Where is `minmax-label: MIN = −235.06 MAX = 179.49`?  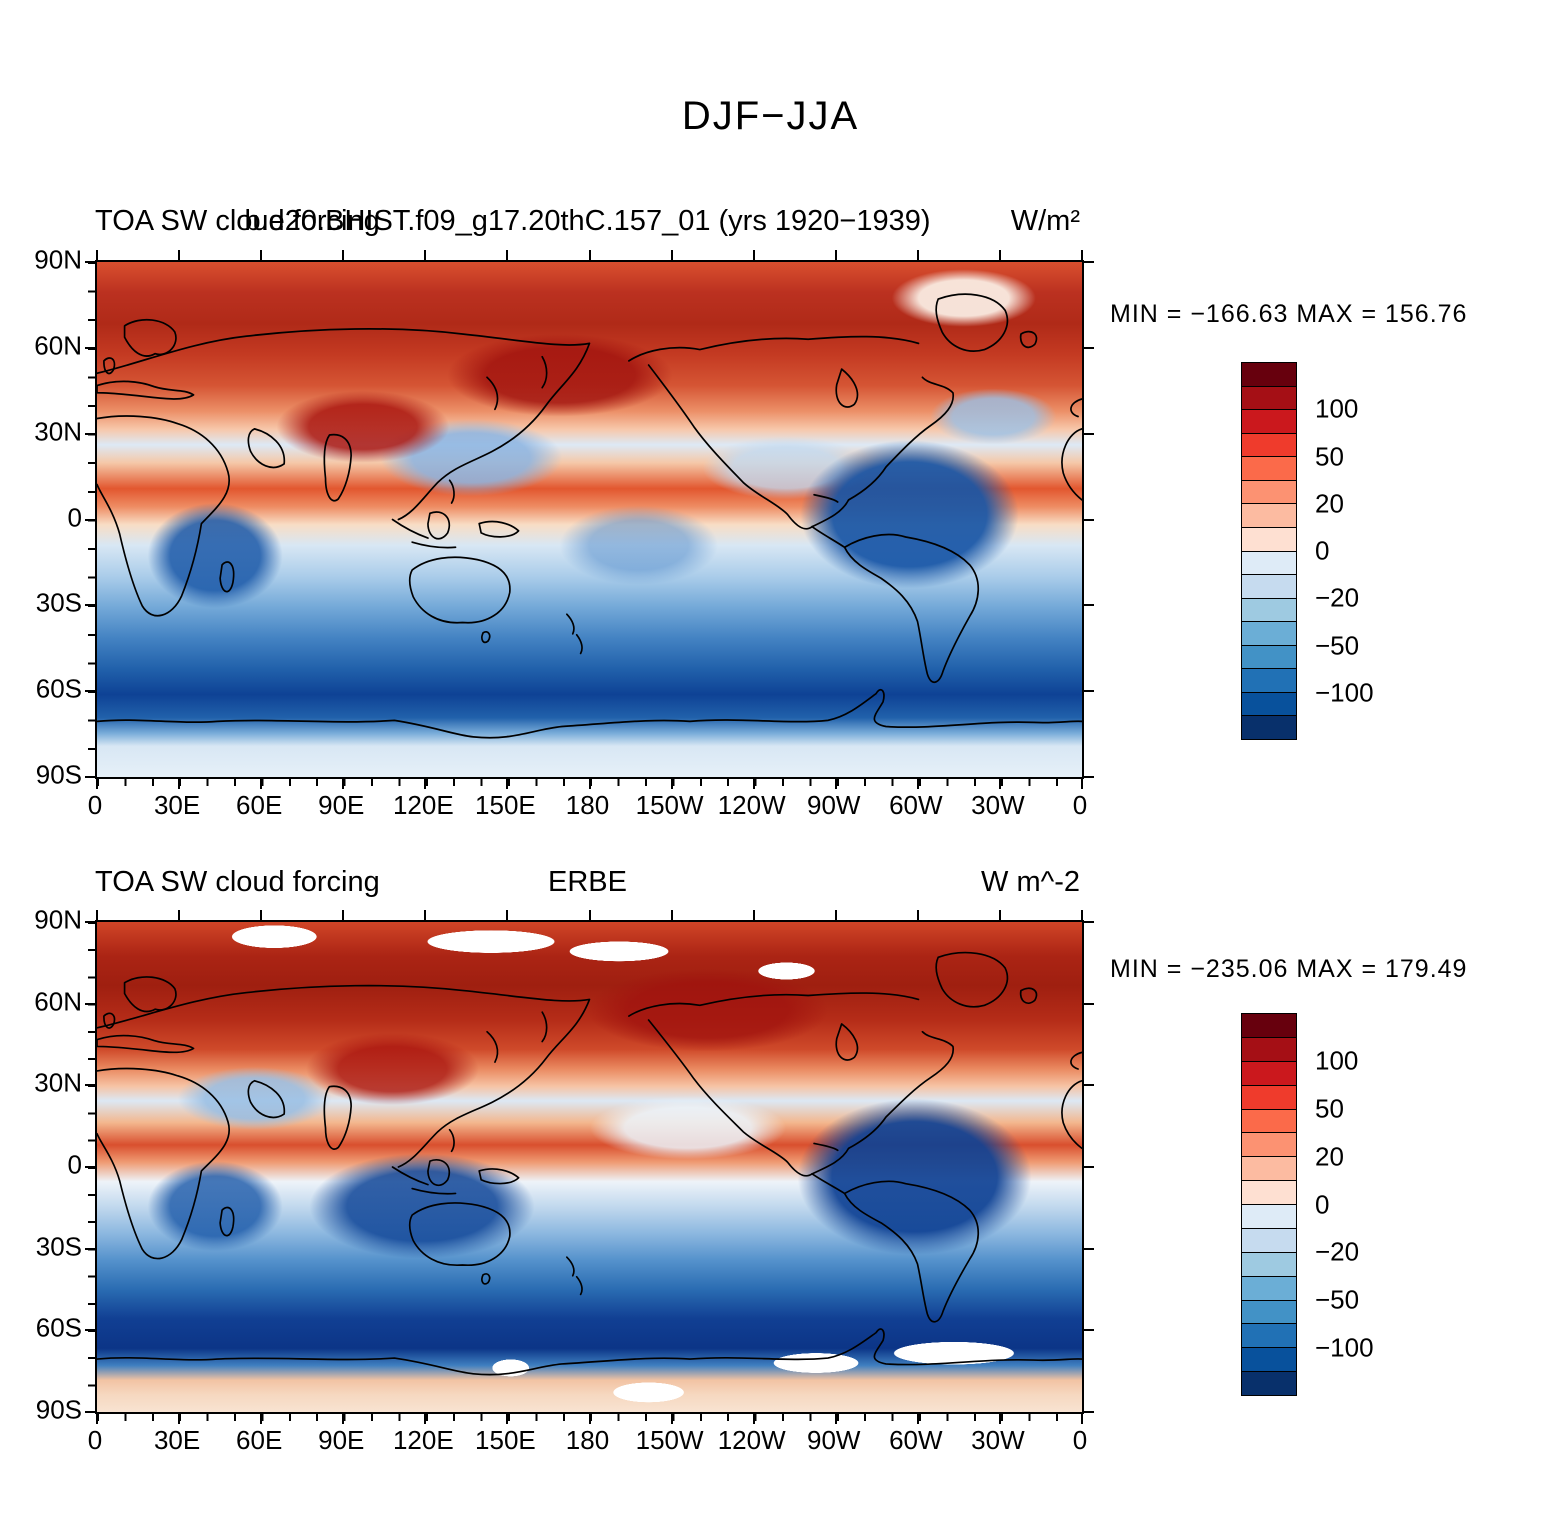 minmax-label: MIN = −235.06 MAX = 179.49 is located at coordinates (1289, 969).